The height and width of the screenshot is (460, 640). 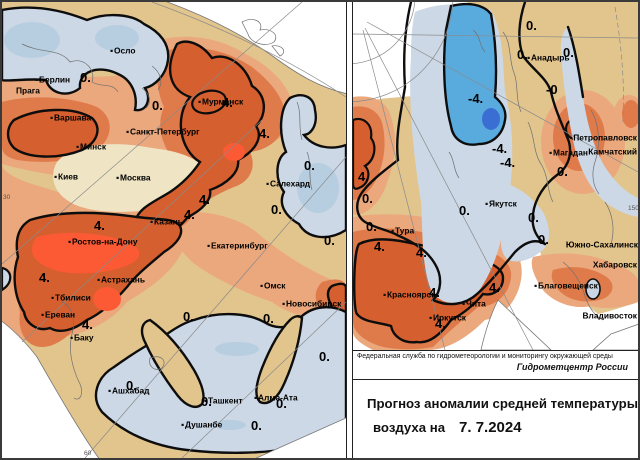 I want to click on svg-text: Новосибирск, so click(x=314, y=304).